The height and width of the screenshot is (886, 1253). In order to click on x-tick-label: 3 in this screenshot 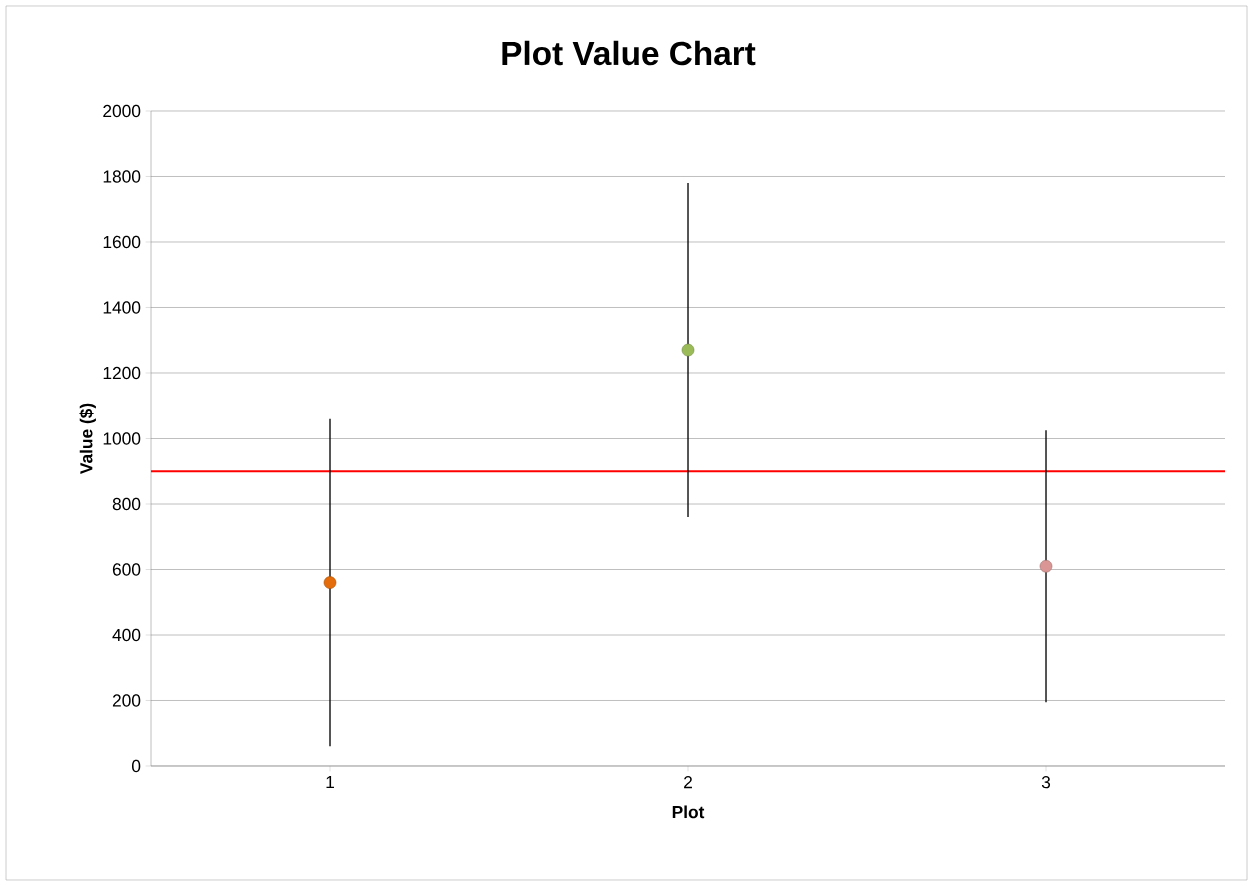, I will do `click(1046, 782)`.